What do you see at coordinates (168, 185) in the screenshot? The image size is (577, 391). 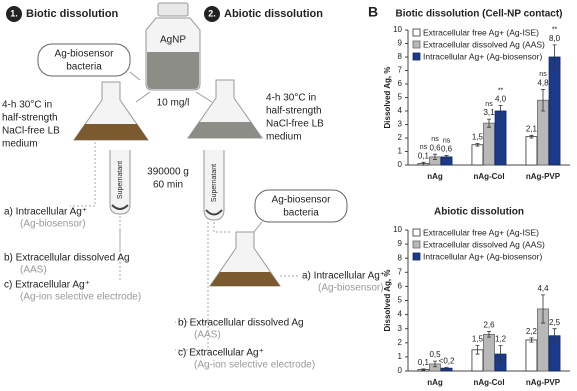 I see `centrifugation: 60 min` at bounding box center [168, 185].